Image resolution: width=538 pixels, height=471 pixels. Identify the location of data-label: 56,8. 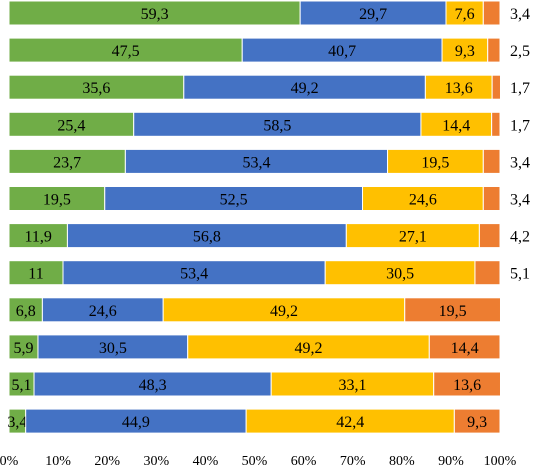
(207, 237).